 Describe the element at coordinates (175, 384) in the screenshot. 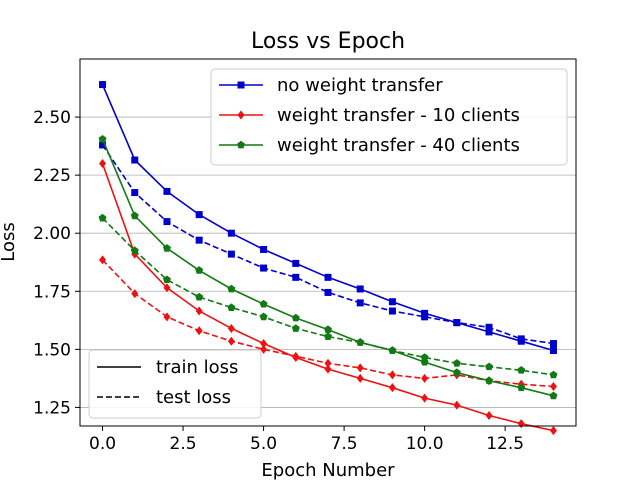

I see `legend-style: train loss test loss` at that location.